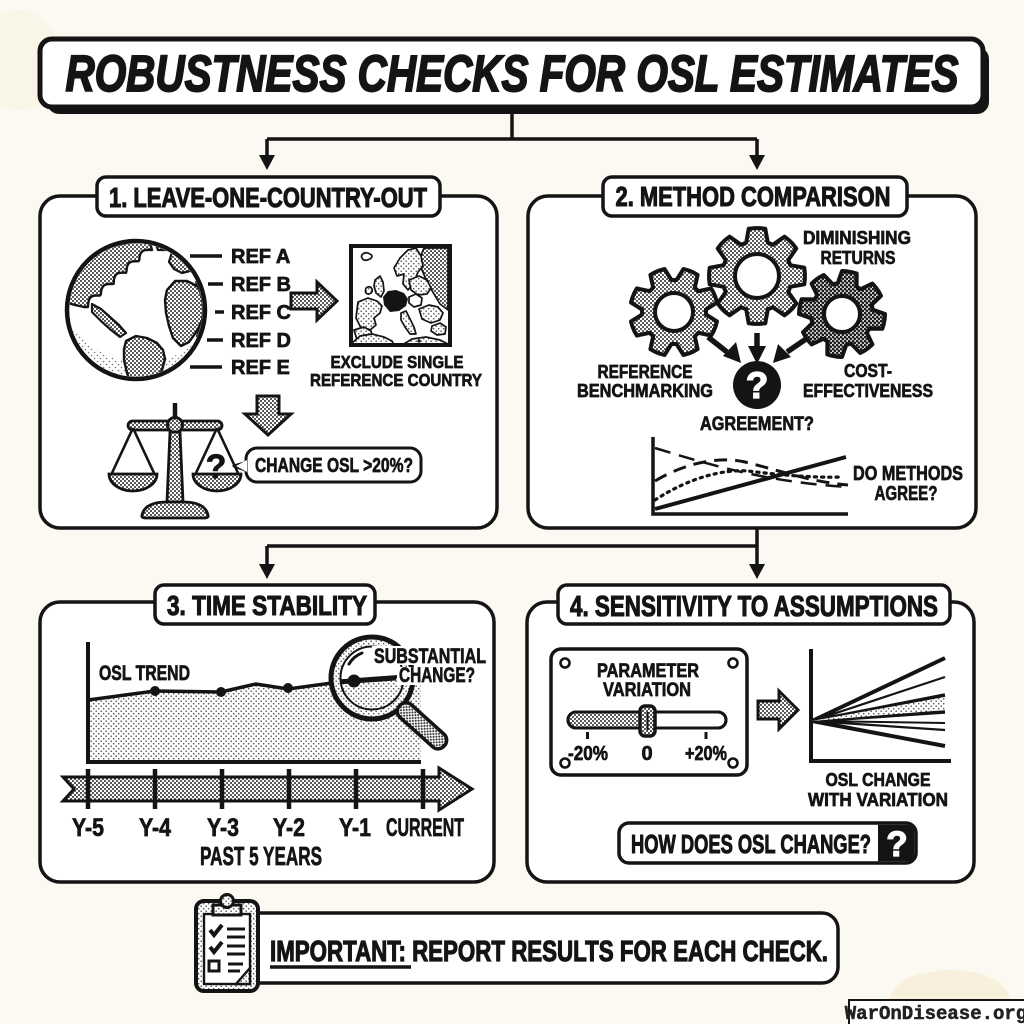 The image size is (1024, 1024). What do you see at coordinates (261, 285) in the screenshot?
I see `svg-text: REF B` at bounding box center [261, 285].